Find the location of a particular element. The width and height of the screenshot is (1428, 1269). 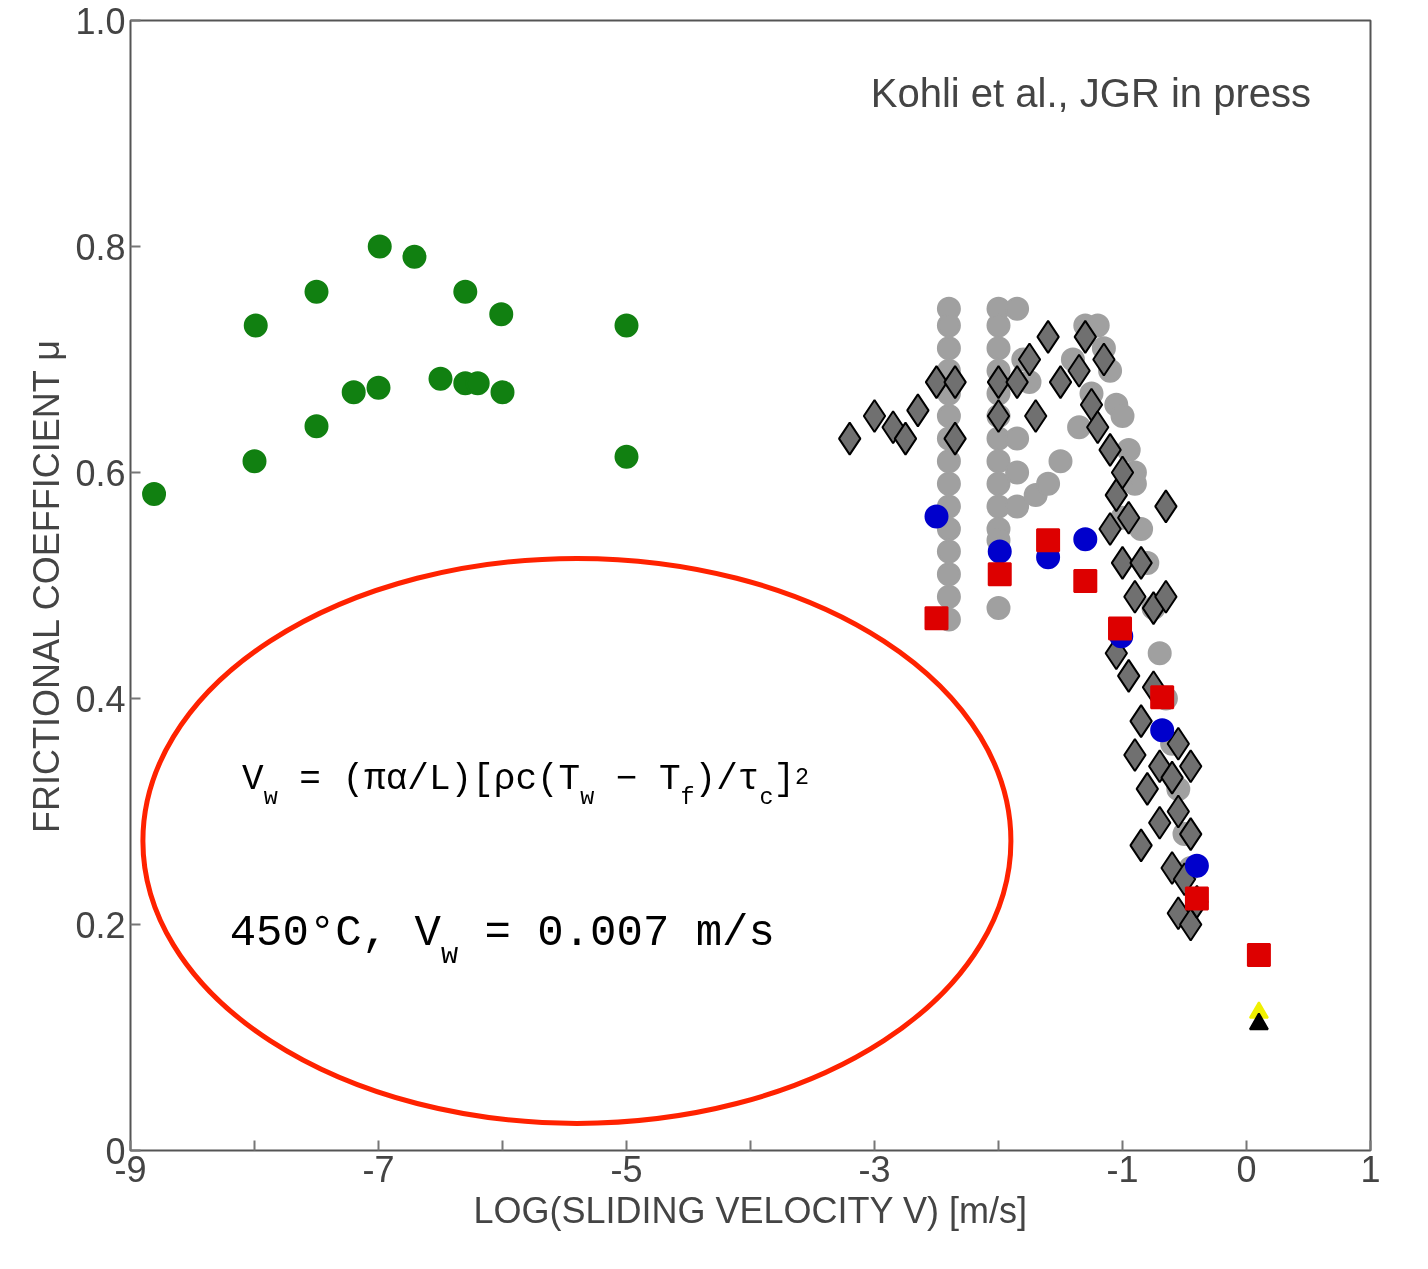

x-axis-title: LOG(SLIDING VELOCITY V) [m/s] is located at coordinates (750, 1210).